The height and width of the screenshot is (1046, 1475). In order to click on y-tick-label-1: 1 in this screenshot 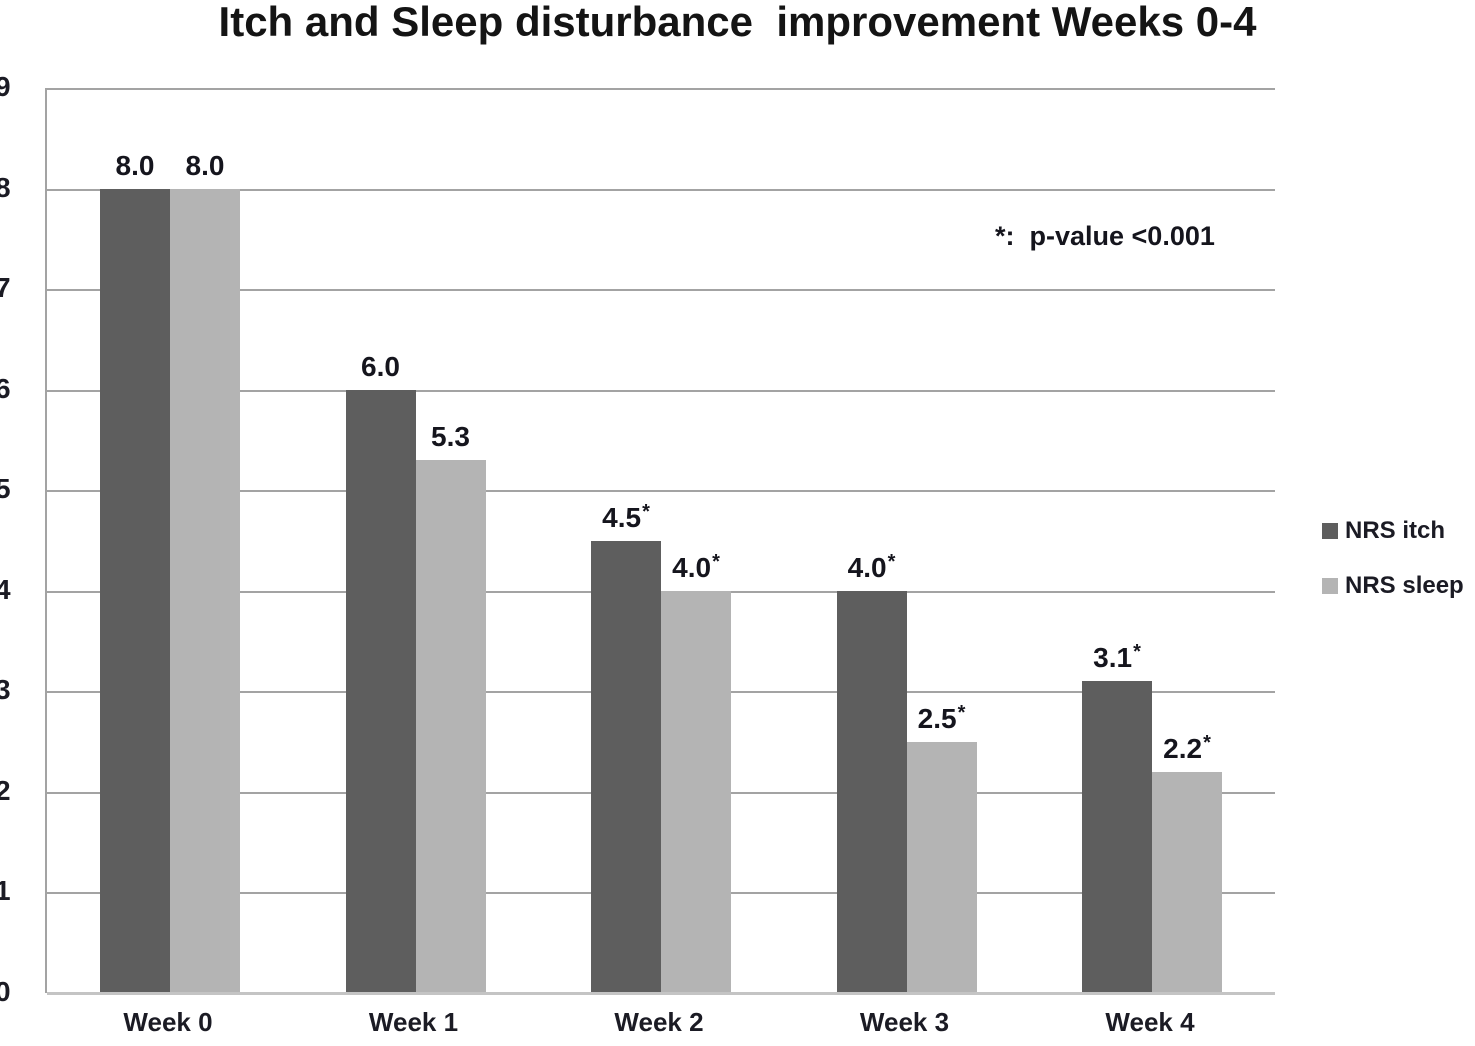, I will do `click(5, 891)`.